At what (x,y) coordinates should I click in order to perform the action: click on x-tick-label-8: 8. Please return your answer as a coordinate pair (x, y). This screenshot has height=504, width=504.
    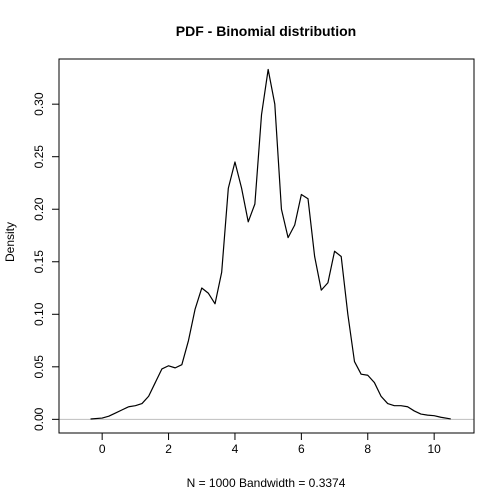
    Looking at the image, I should click on (367, 449).